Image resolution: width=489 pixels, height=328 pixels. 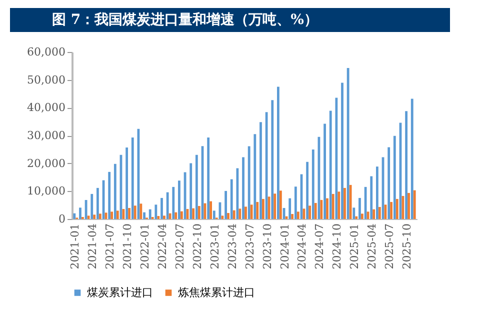 I want to click on x-tick-label: 2025-07, so click(x=389, y=247).